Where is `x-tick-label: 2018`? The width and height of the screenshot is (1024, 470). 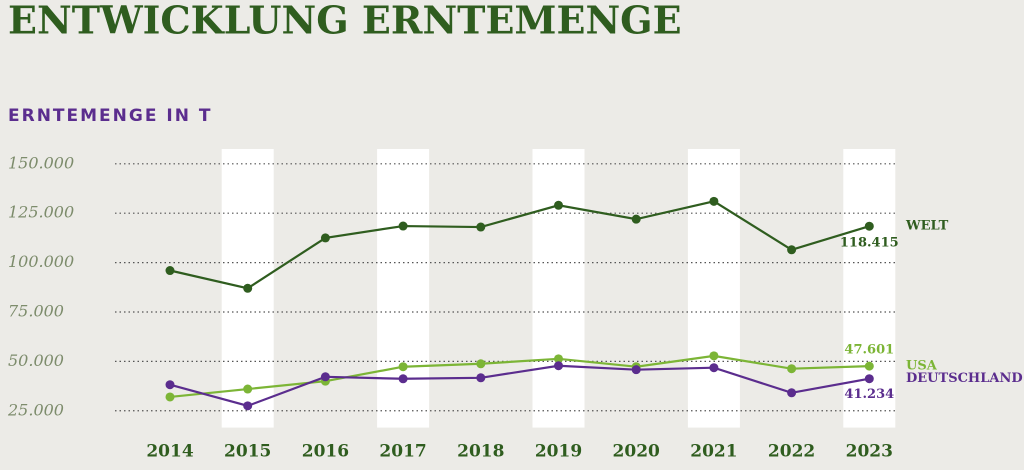
x-tick-label: 2018 is located at coordinates (480, 452).